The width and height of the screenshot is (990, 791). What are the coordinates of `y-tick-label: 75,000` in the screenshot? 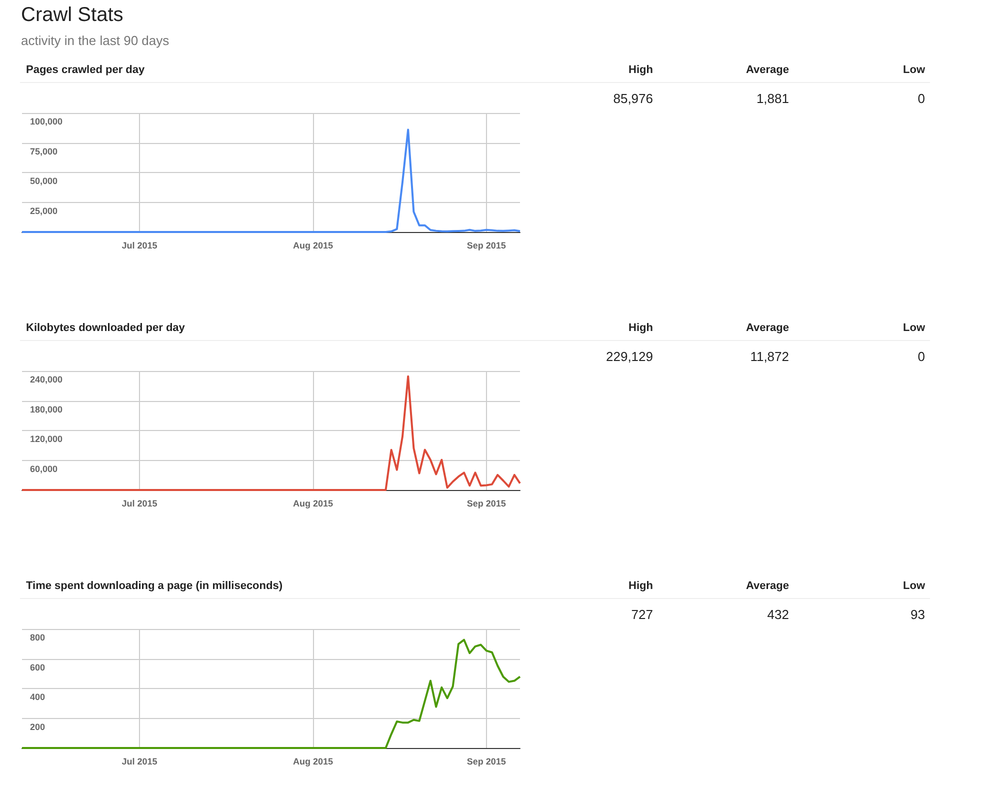 It's located at (44, 151).